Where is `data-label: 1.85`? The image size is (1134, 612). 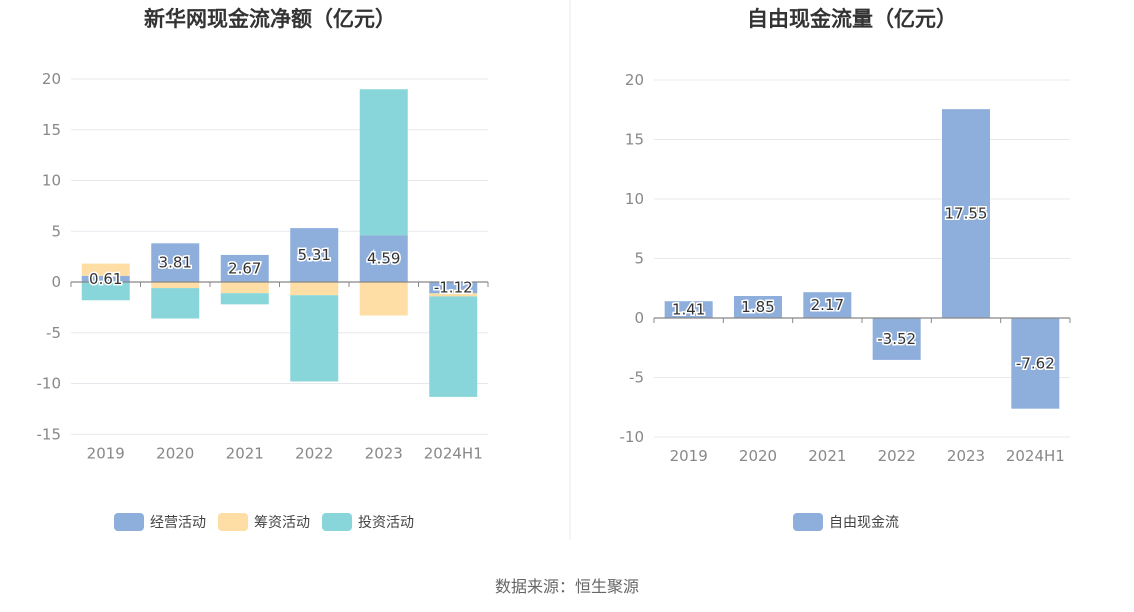
data-label: 1.85 is located at coordinates (757, 307).